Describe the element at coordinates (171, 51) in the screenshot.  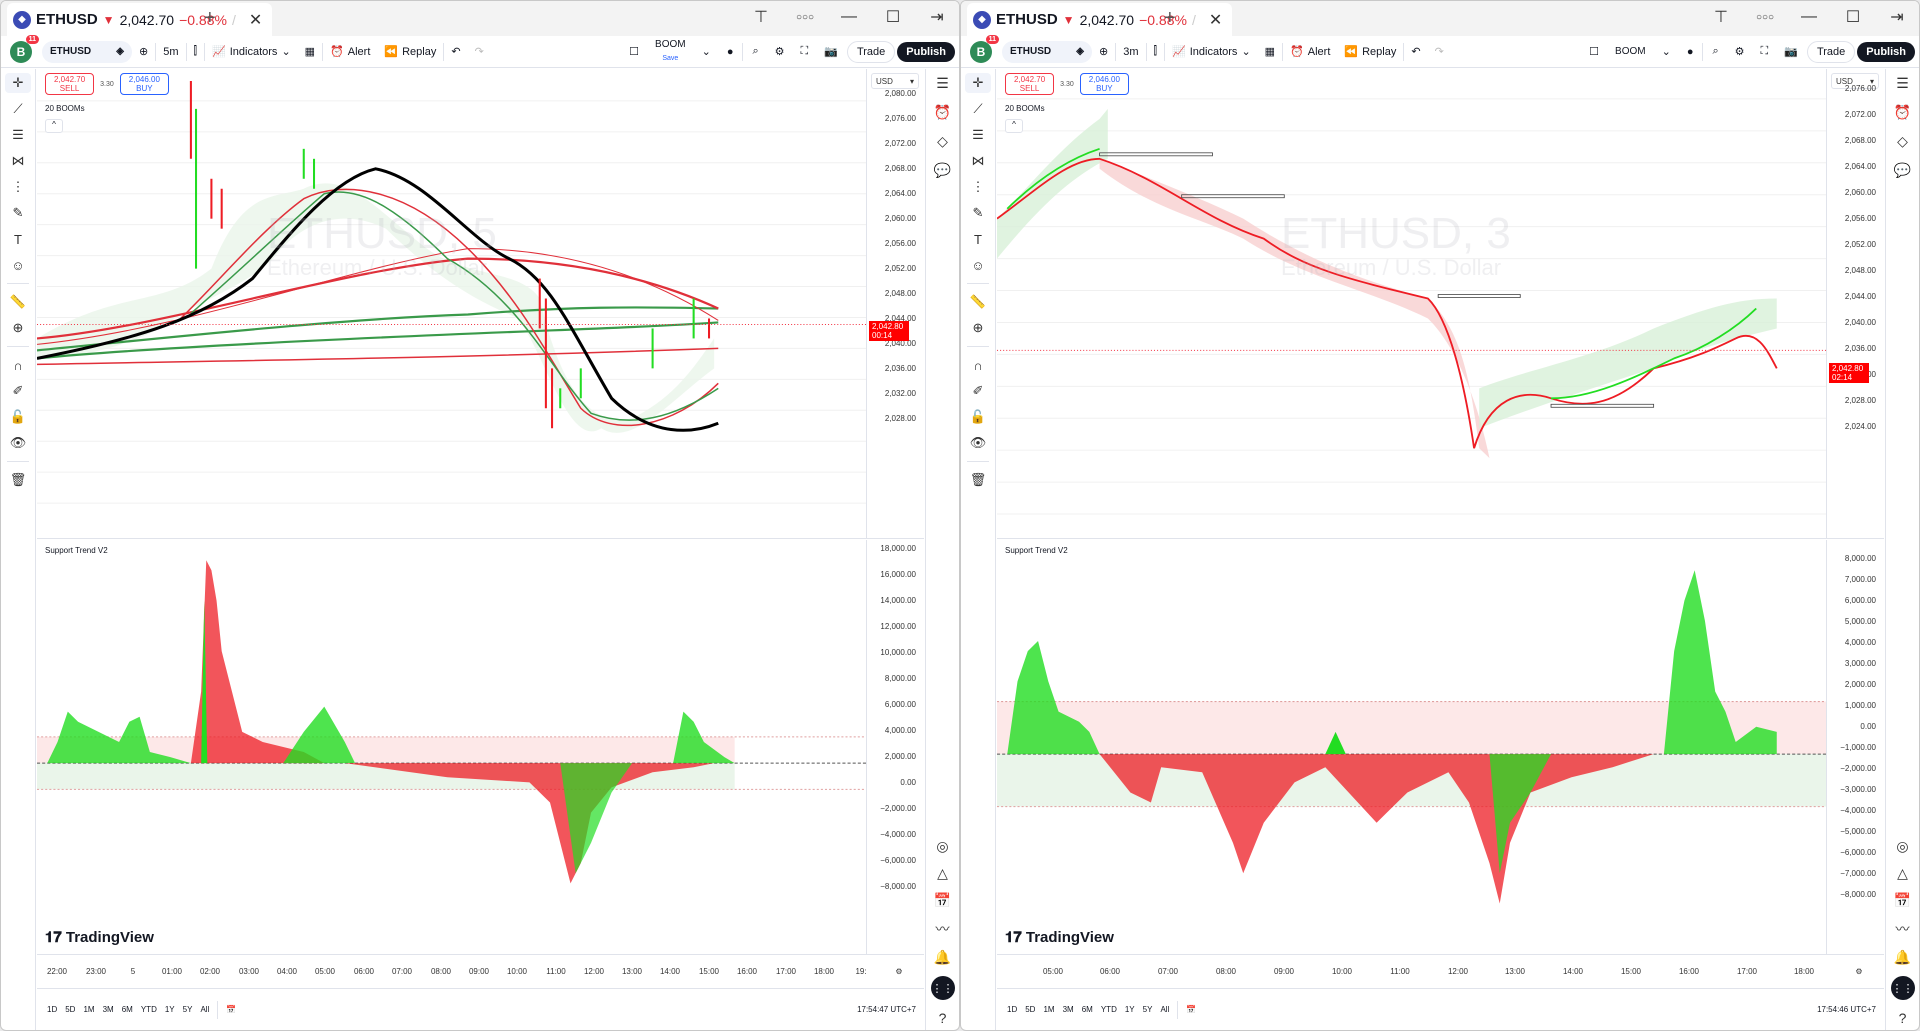
I see `interval-button: 5m` at that location.